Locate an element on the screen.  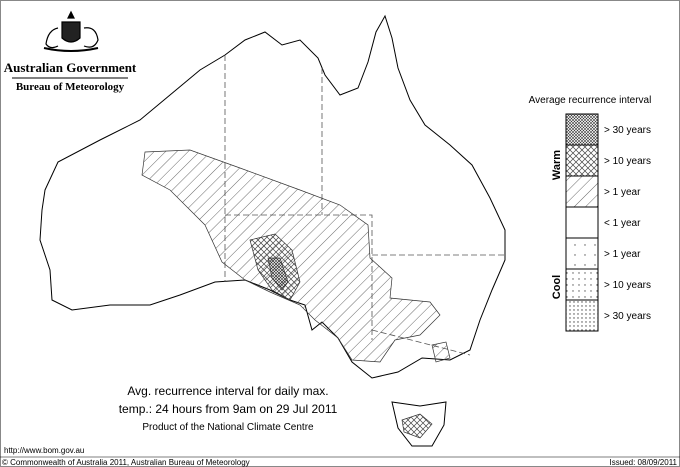
legend-title: Average recurrence interval is located at coordinates (590, 100).